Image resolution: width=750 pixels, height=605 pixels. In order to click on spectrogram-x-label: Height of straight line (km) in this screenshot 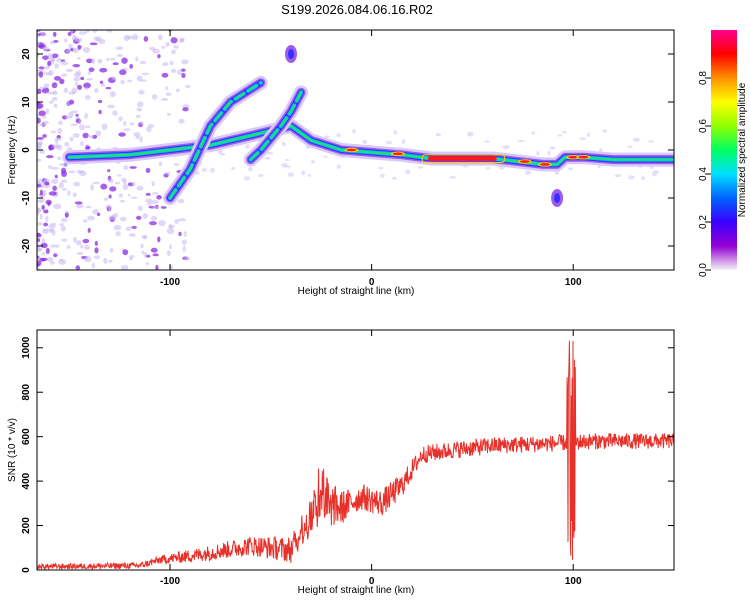, I will do `click(356, 291)`.